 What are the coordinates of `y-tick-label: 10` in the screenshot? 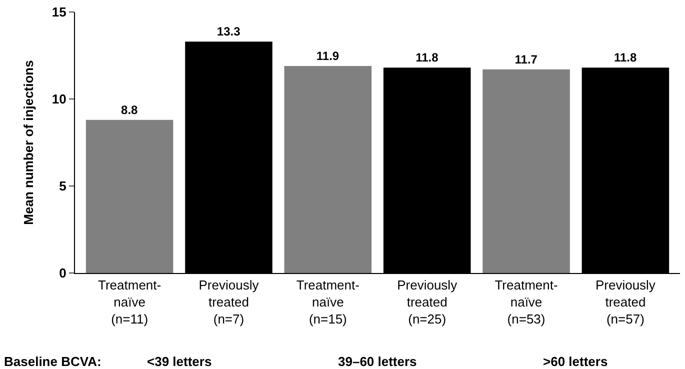 It's located at (59, 99).